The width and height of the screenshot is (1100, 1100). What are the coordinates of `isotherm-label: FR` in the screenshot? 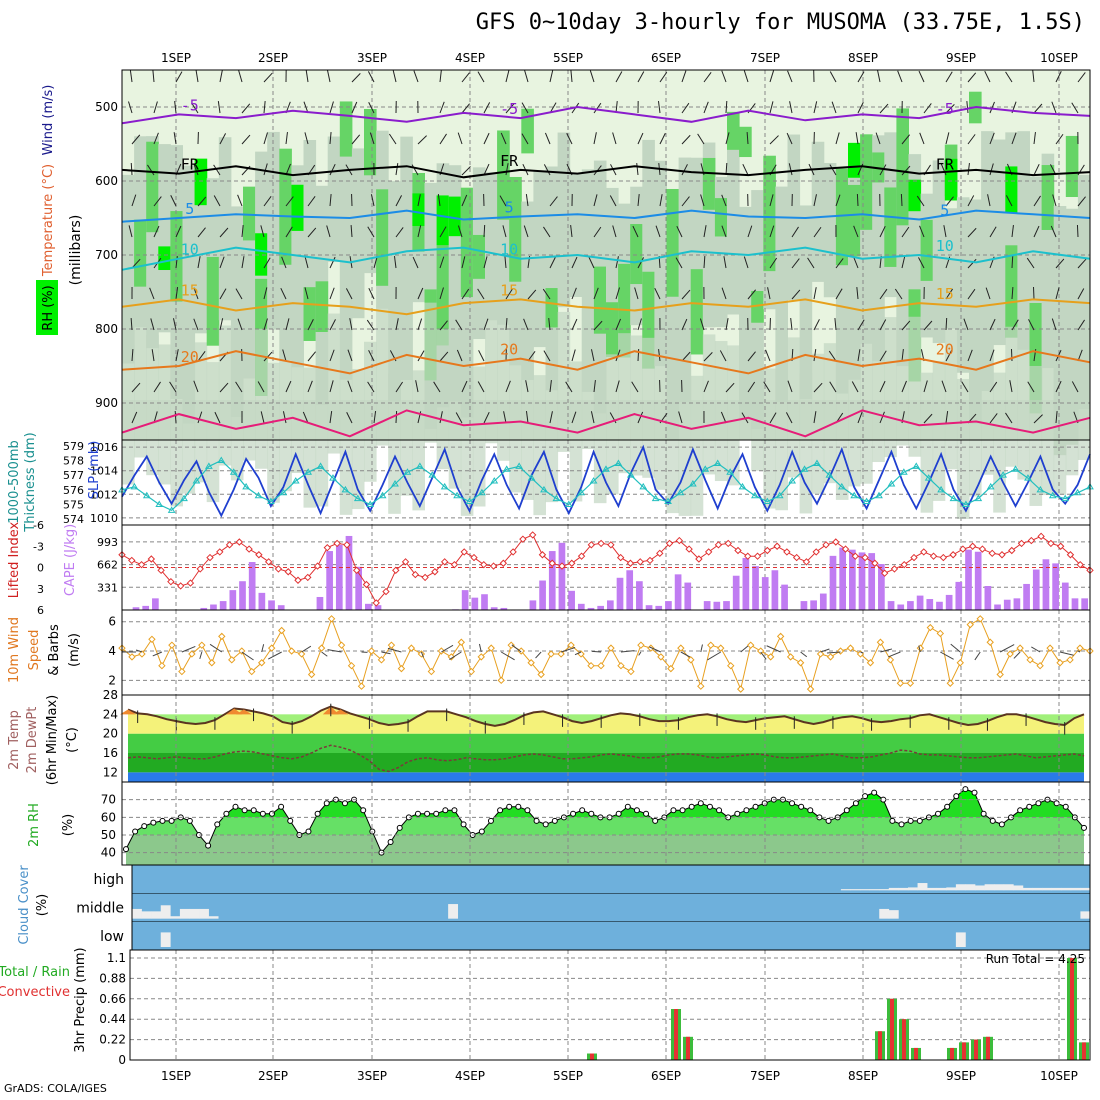 It's located at (509, 161).